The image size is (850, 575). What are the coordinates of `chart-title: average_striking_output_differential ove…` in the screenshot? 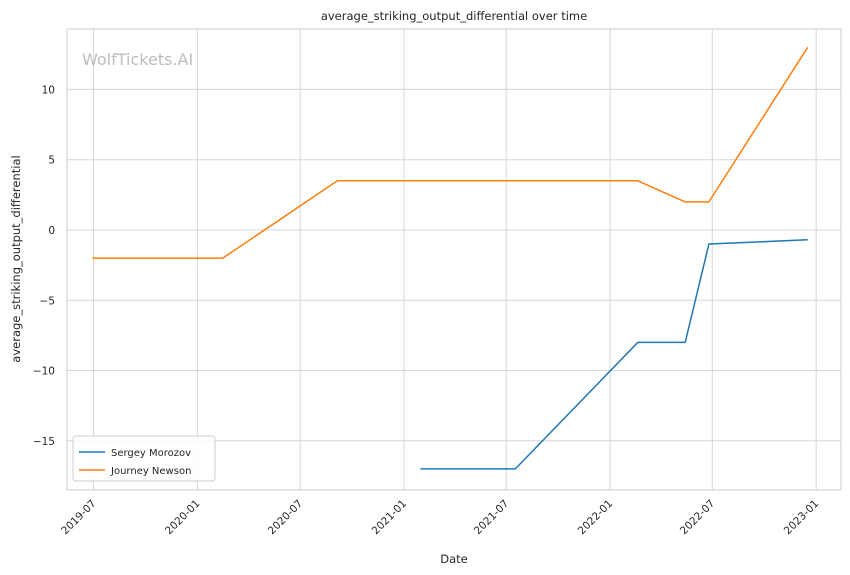 It's located at (454, 16).